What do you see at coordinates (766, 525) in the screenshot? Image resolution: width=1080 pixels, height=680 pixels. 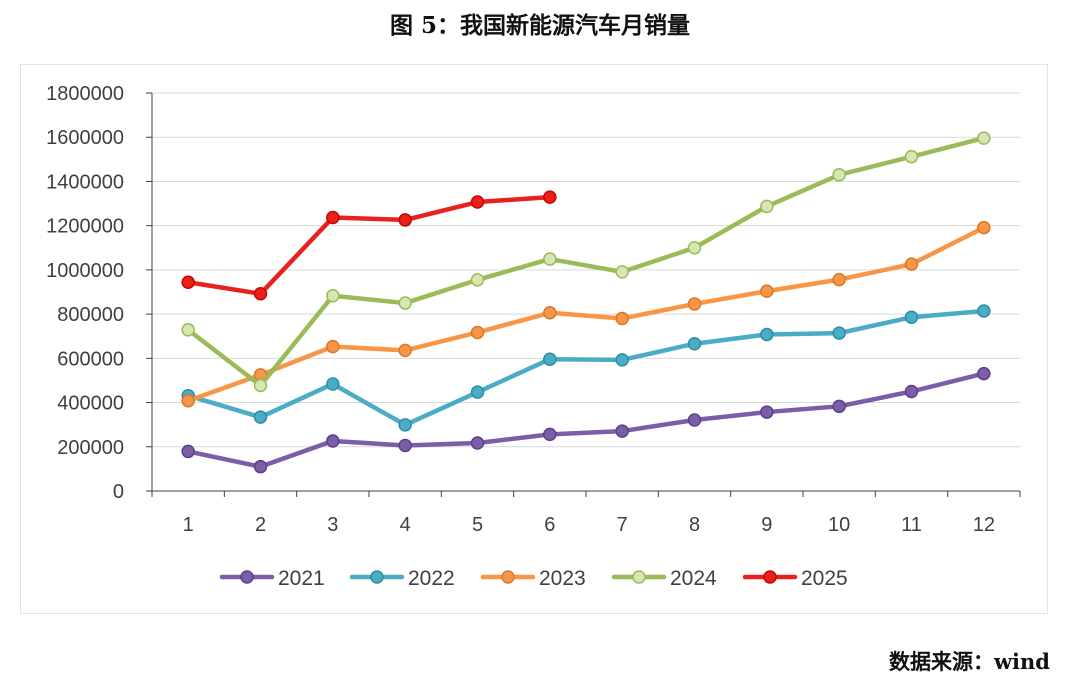 I see `x-tick-label: 9` at bounding box center [766, 525].